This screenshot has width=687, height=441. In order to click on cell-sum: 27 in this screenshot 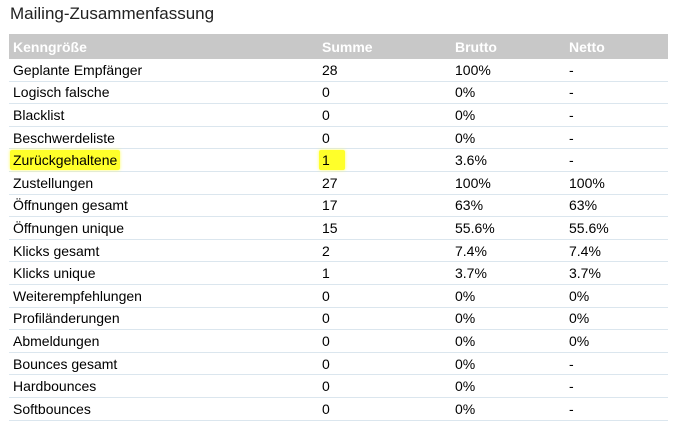, I will do `click(384, 183)`.